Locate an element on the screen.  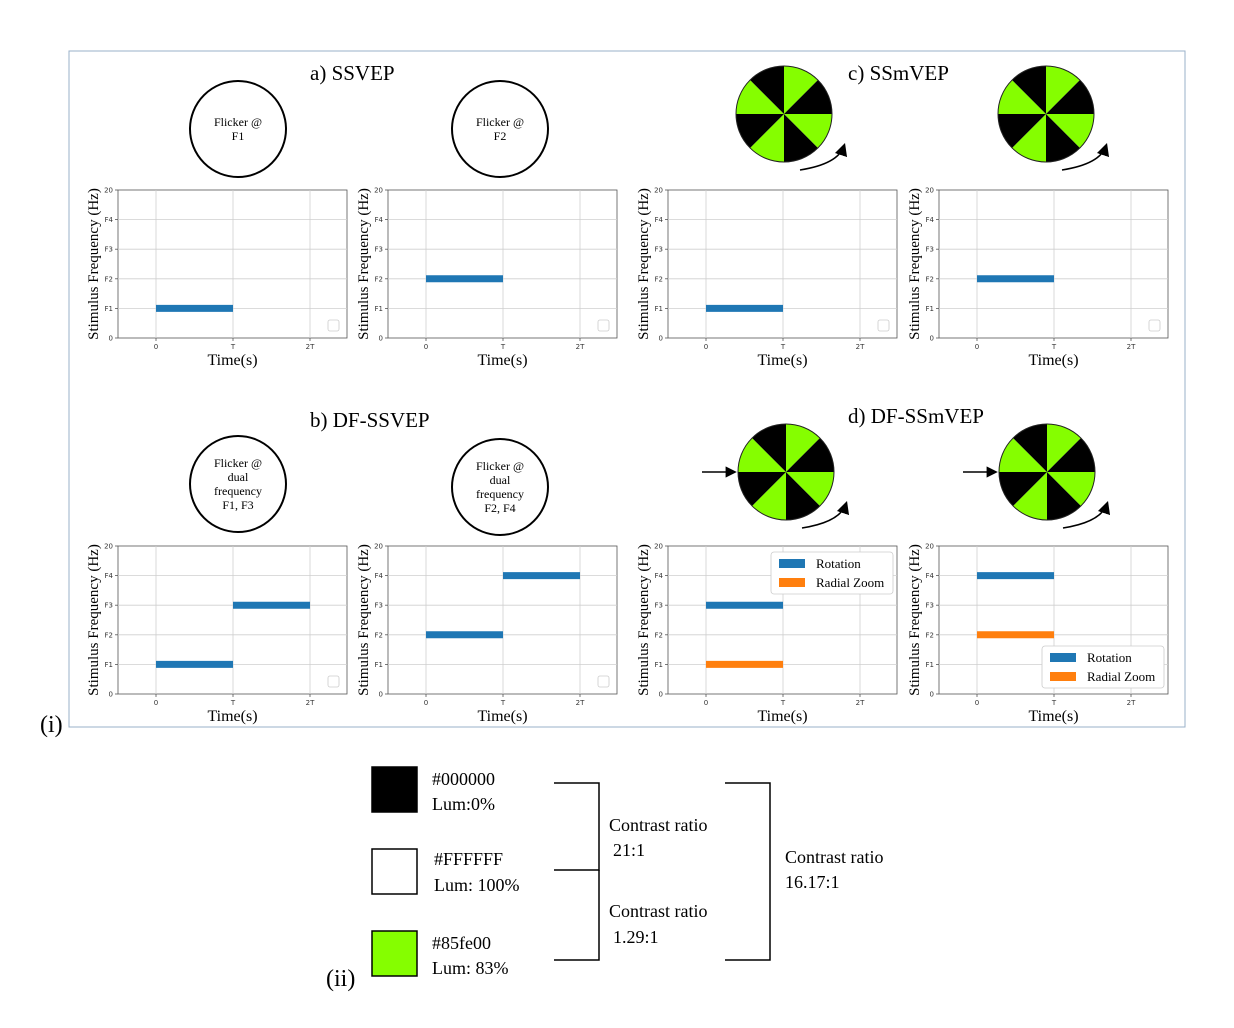
bracket-black-green is located at coordinates (748, 871).